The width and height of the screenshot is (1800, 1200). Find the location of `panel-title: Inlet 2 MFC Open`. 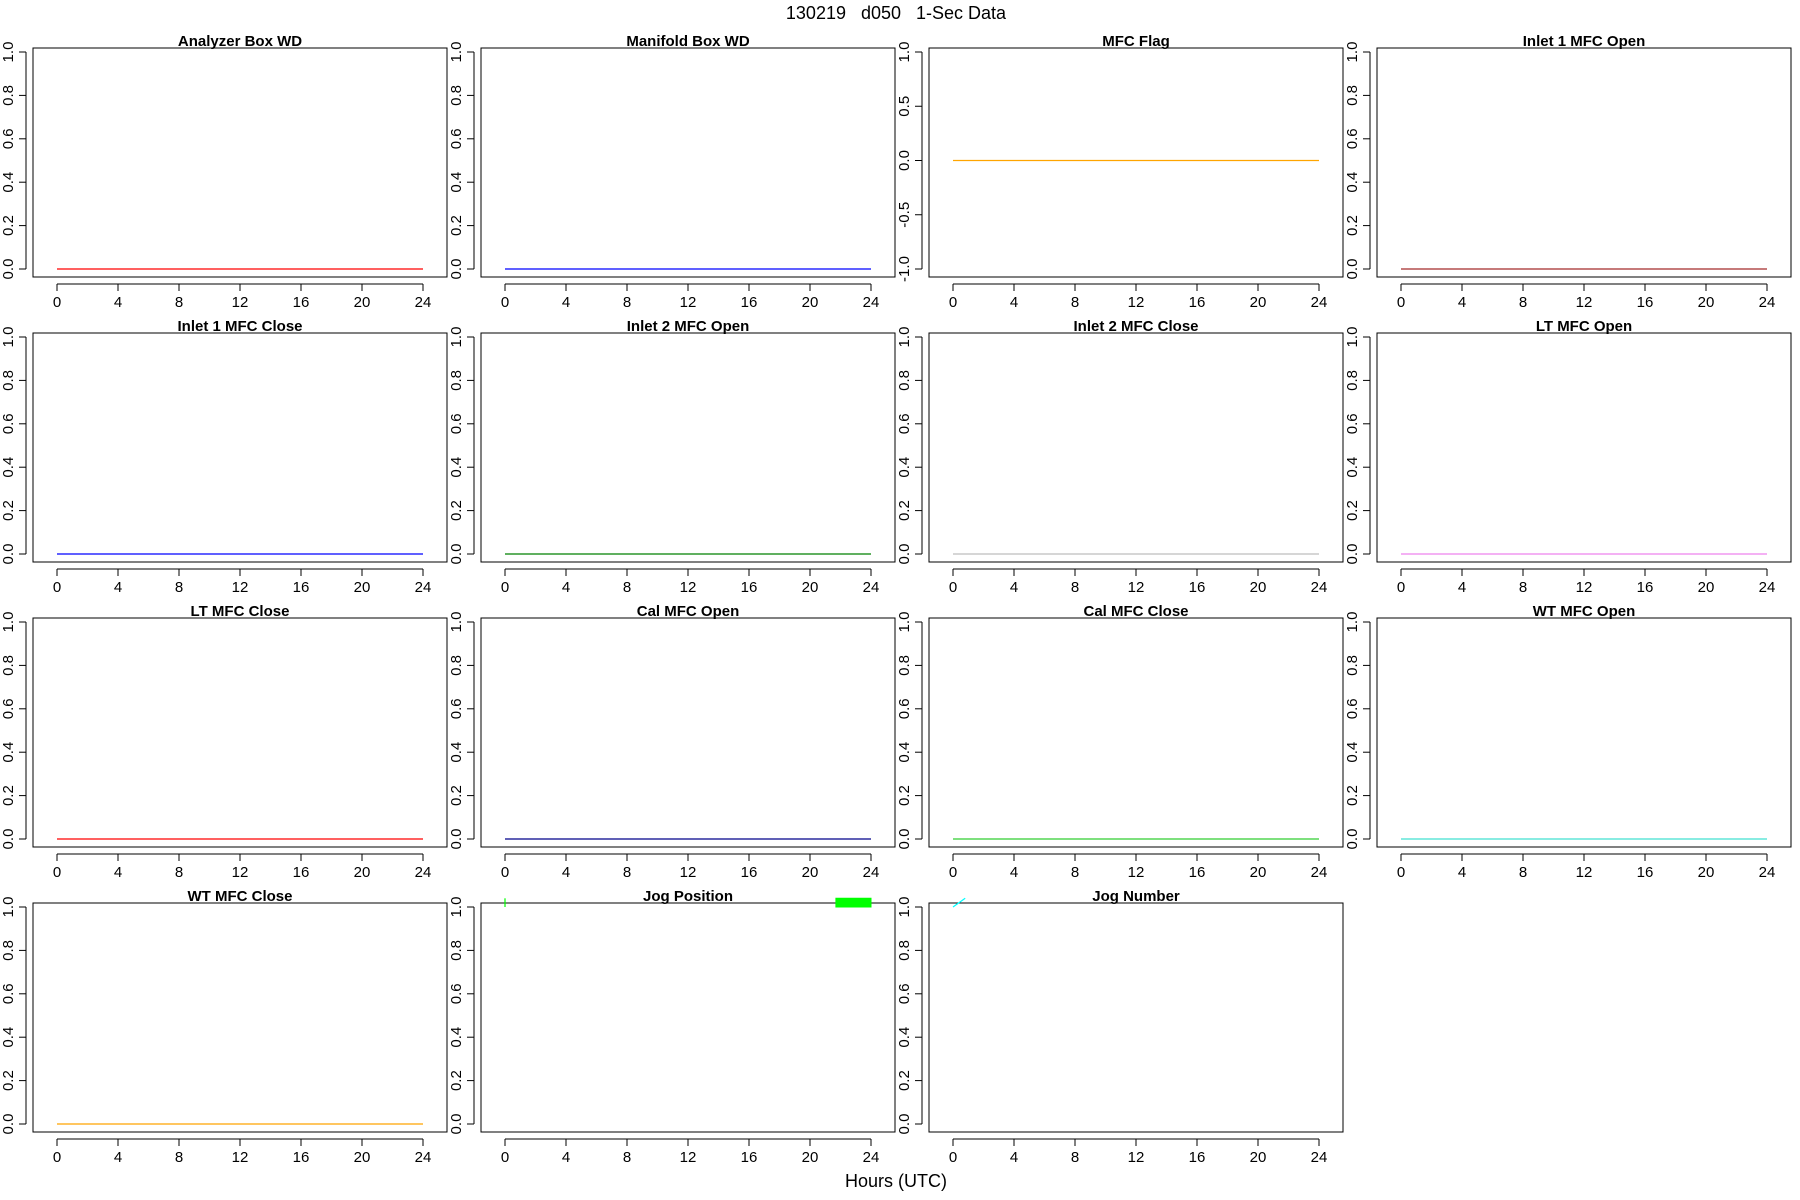

panel-title: Inlet 2 MFC Open is located at coordinates (688, 326).